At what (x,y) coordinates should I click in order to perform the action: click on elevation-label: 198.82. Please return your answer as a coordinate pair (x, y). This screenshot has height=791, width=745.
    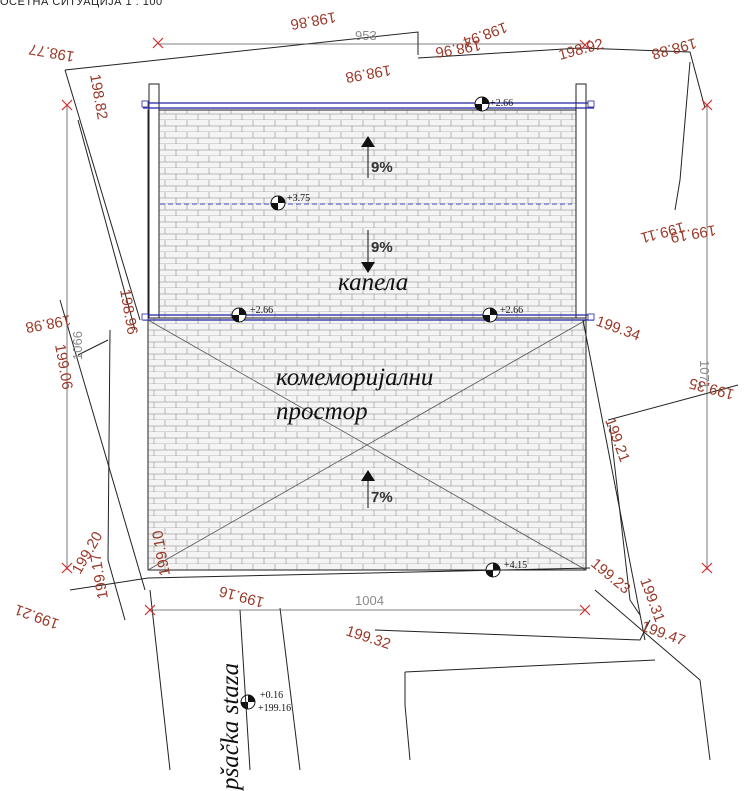
    Looking at the image, I should click on (98, 97).